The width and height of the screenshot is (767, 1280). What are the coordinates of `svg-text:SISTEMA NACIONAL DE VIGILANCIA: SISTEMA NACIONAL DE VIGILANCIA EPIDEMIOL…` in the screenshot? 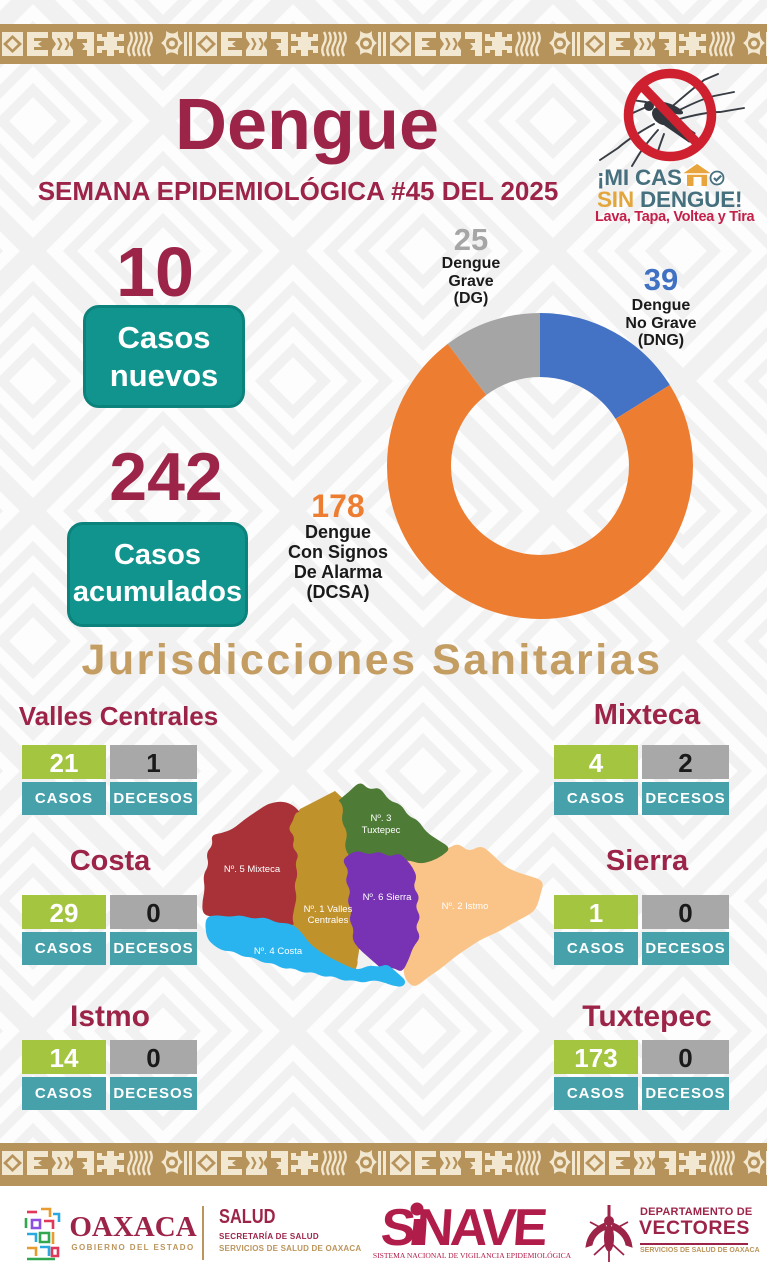 It's located at (472, 1255).